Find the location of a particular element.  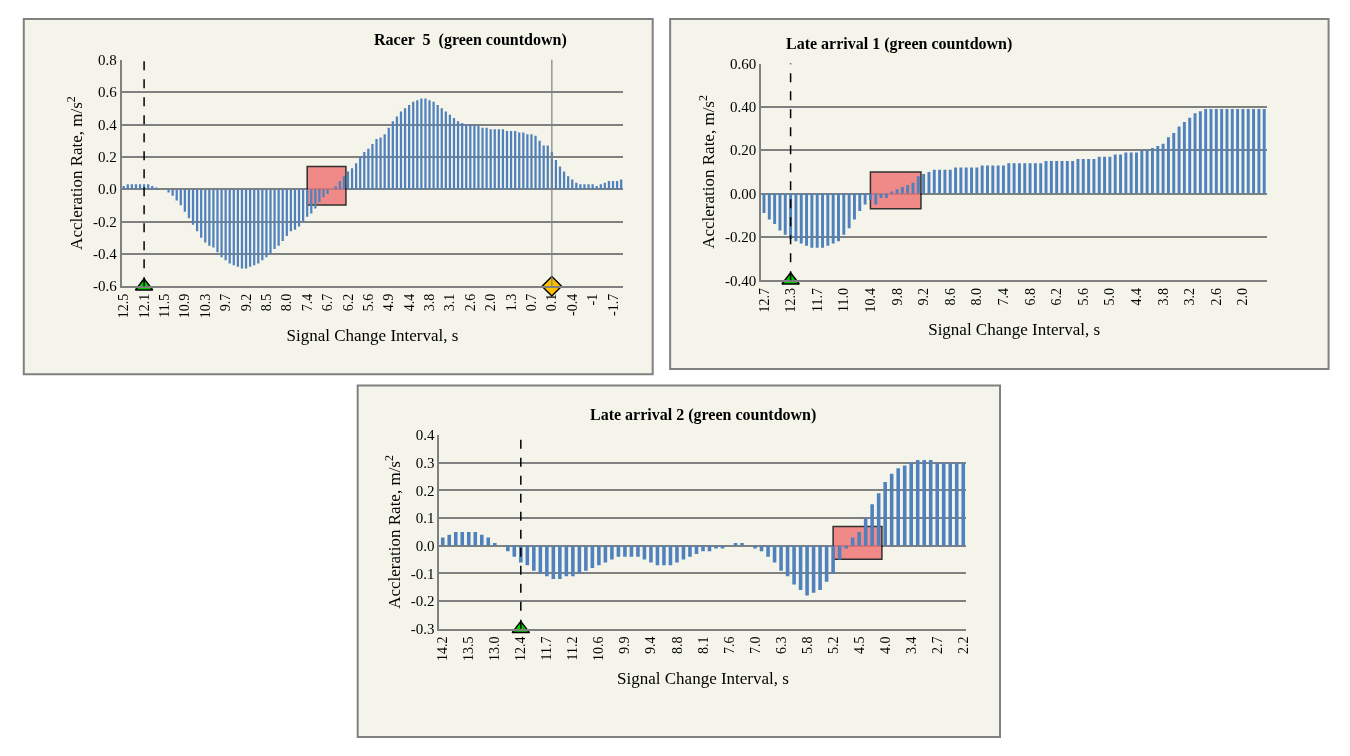

x-tick-label: 6.3 is located at coordinates (781, 645).